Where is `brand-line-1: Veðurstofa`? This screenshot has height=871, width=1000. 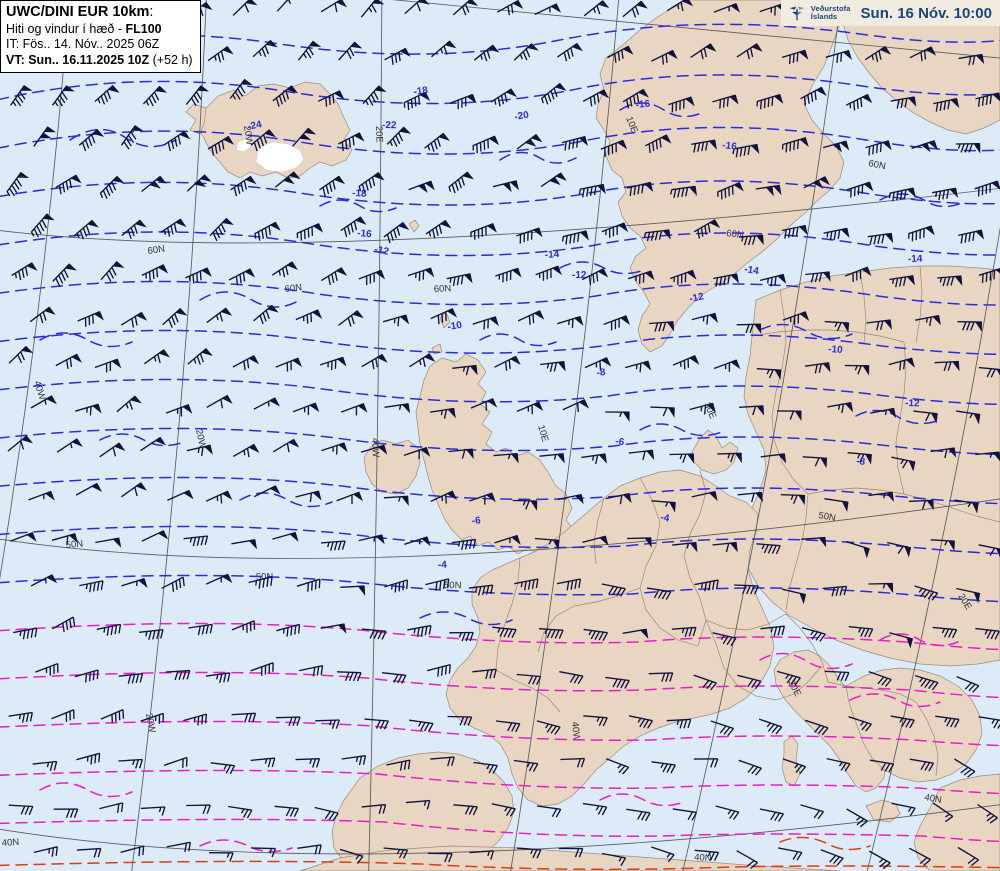
brand-line-1: Veðurstofa is located at coordinates (830, 9).